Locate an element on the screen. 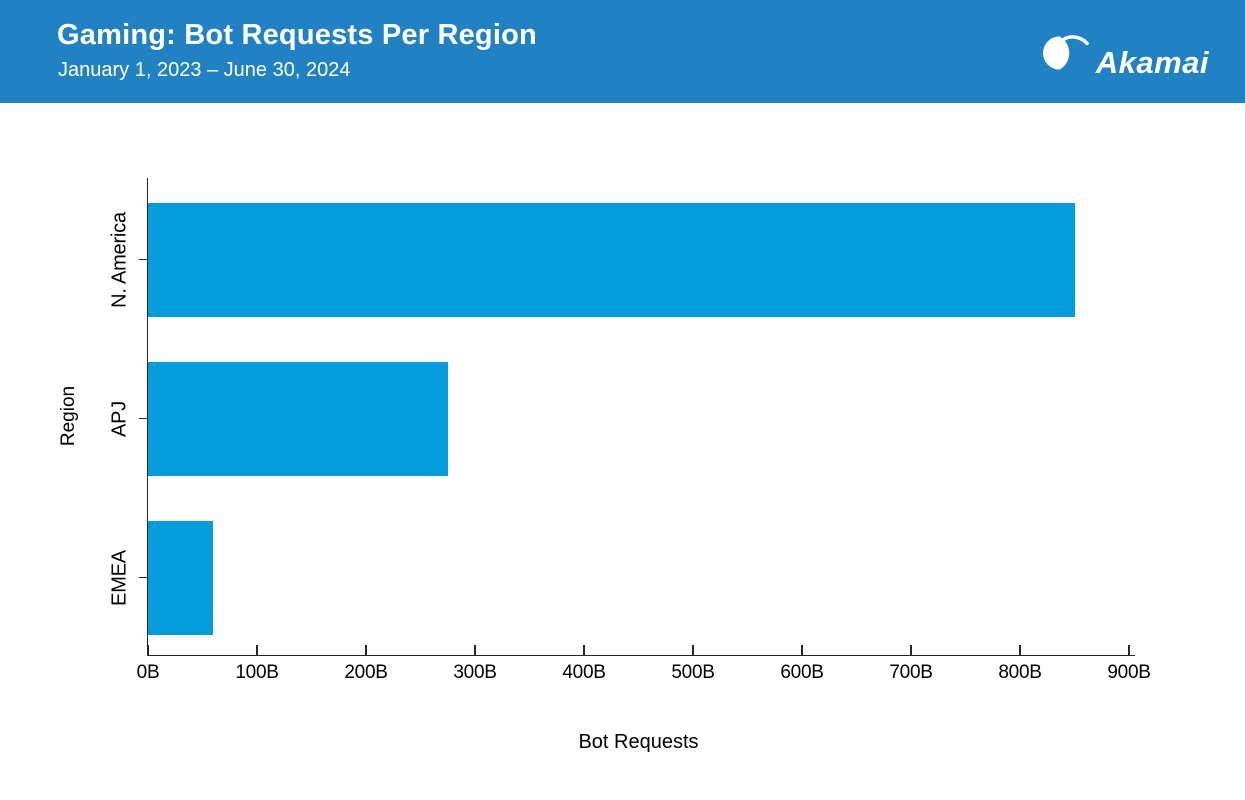 This screenshot has width=1245, height=800. x-tick-700B is located at coordinates (911, 649).